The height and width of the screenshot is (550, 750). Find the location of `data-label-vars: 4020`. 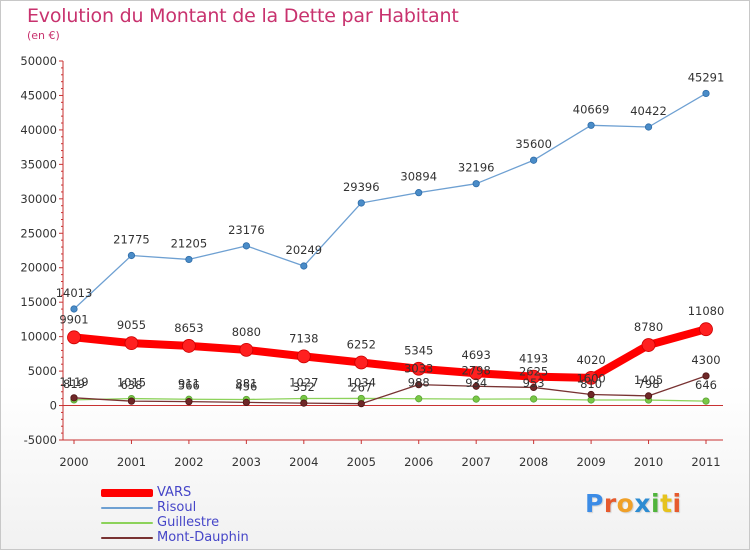

data-label-vars: 4020 is located at coordinates (590, 360).